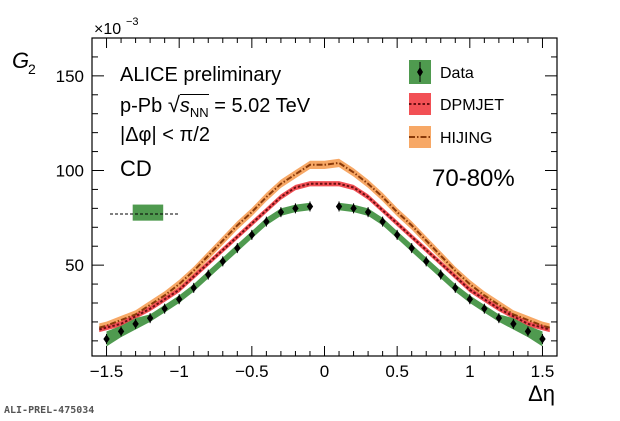  I want to click on y-axis-title-subscript: 2, so click(32, 69).